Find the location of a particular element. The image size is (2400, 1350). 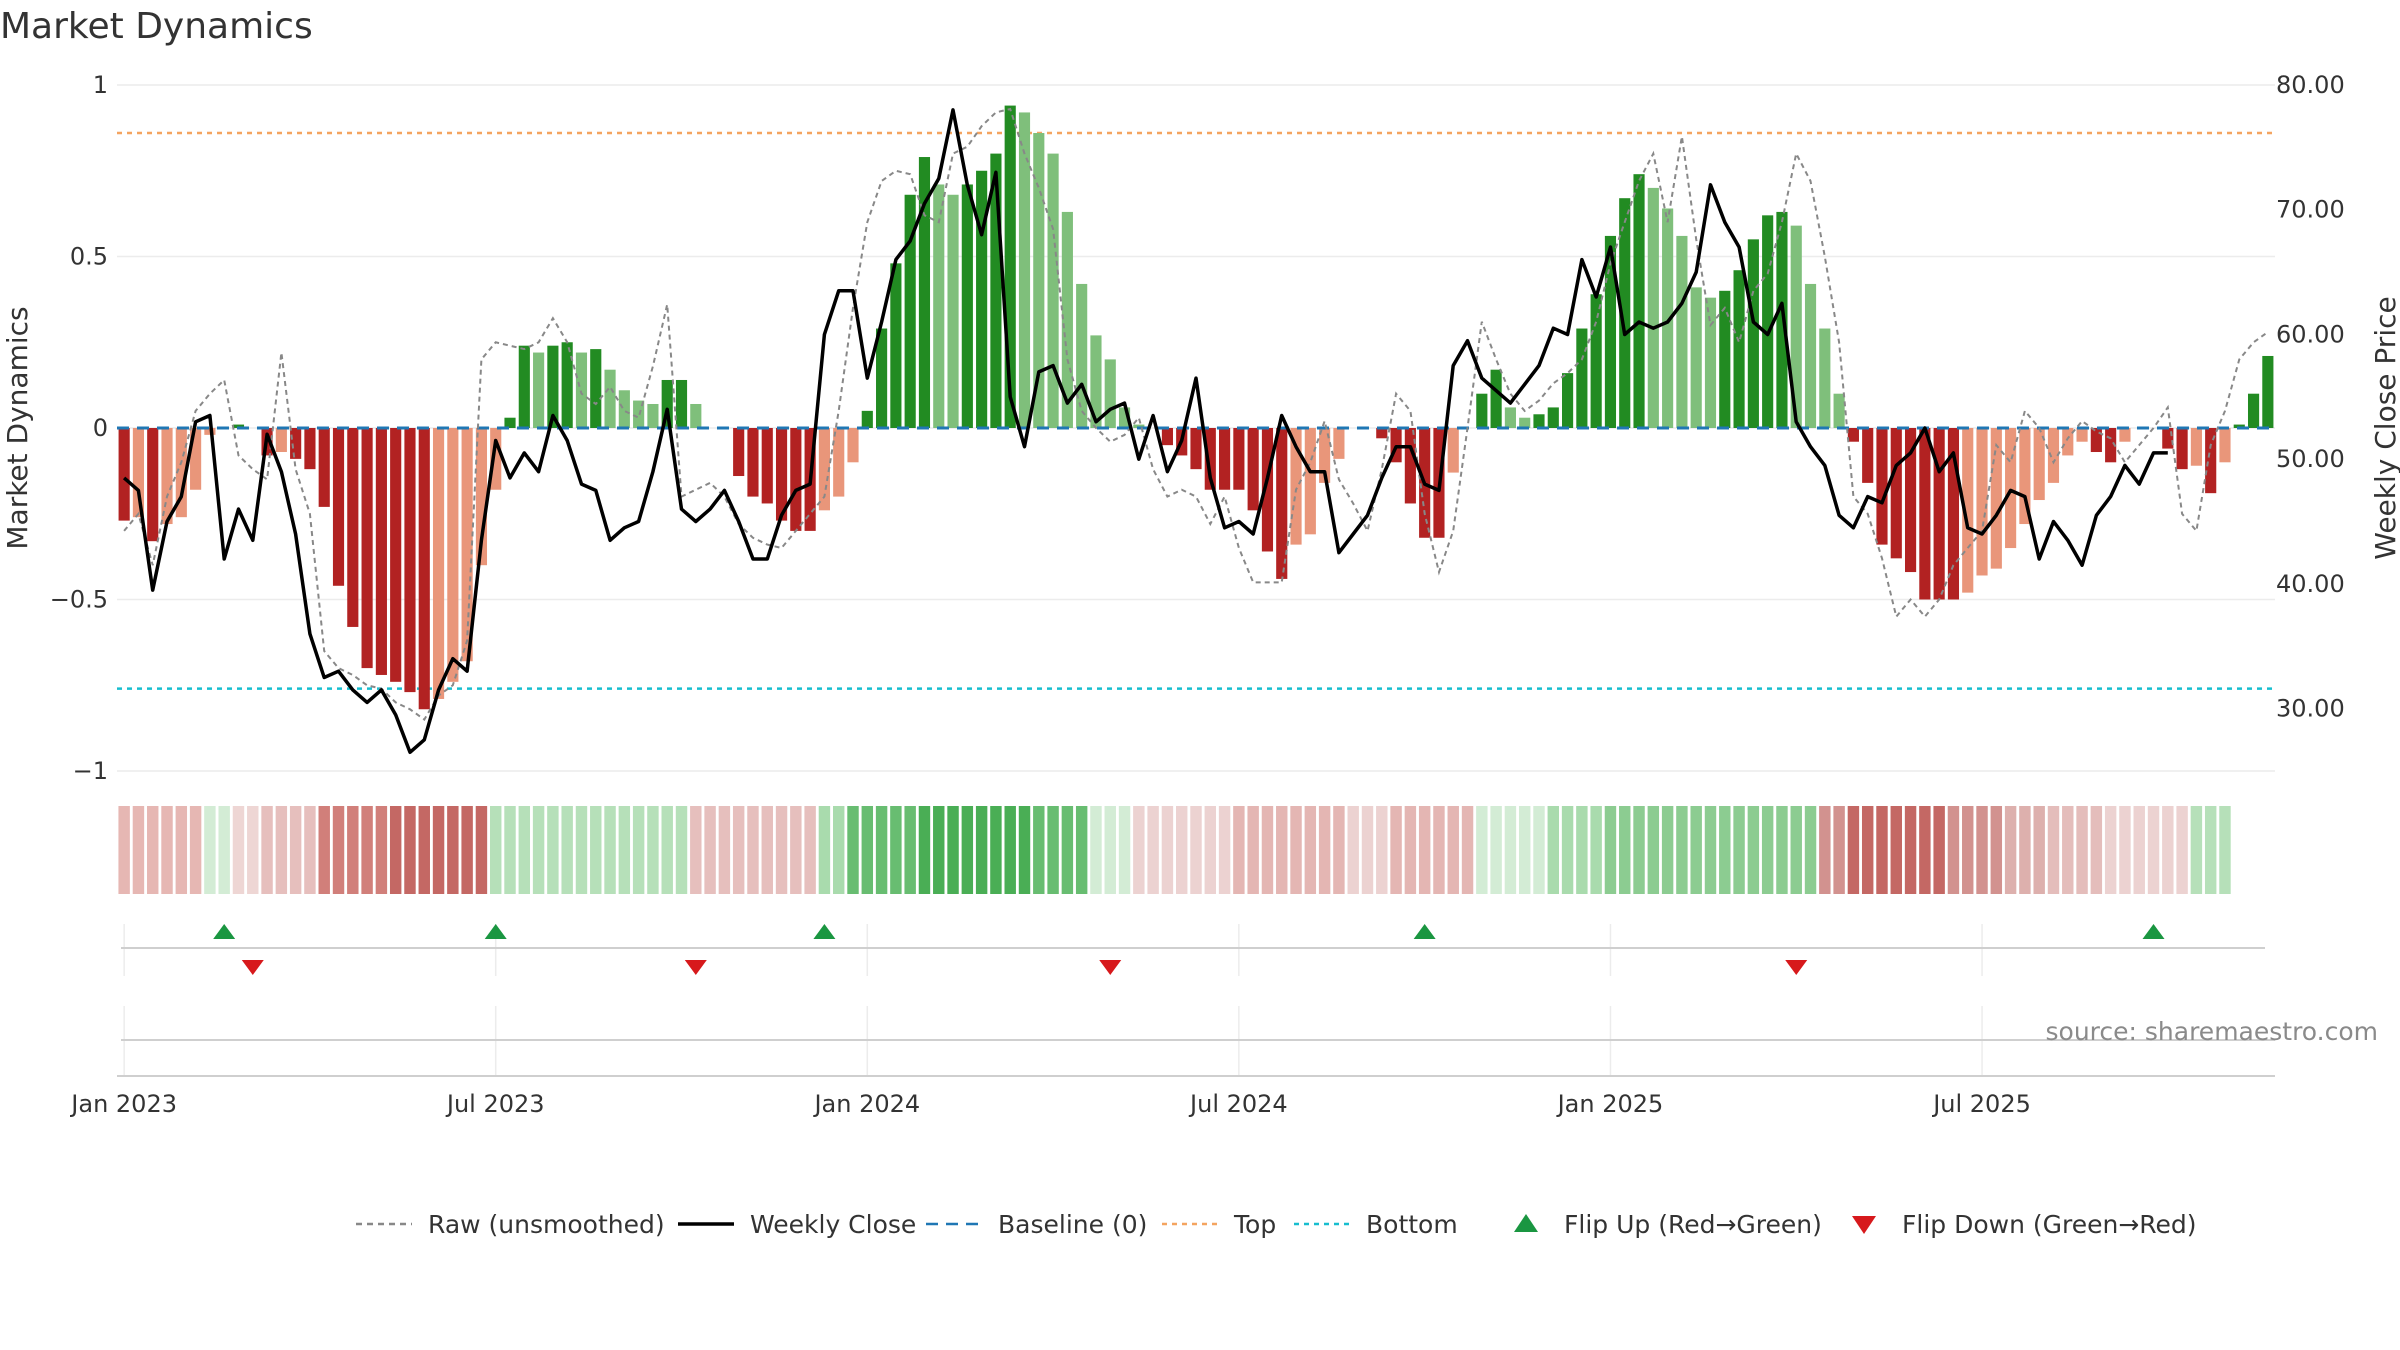

flip-panel is located at coordinates (1193, 949).